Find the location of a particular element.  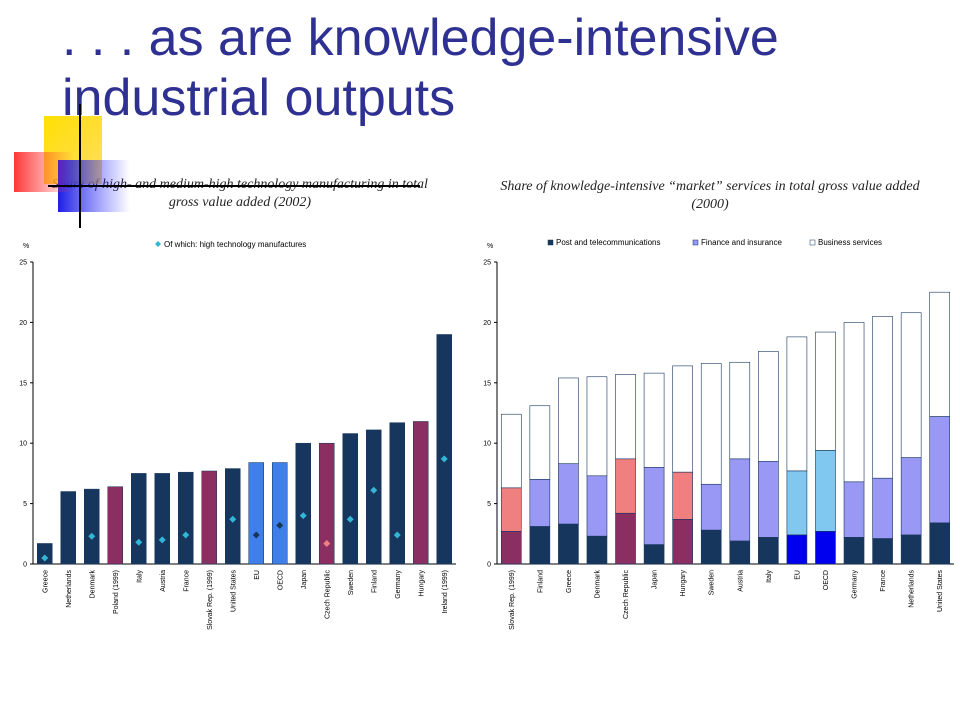

legend-label: Finance and insurance is located at coordinates (741, 242).